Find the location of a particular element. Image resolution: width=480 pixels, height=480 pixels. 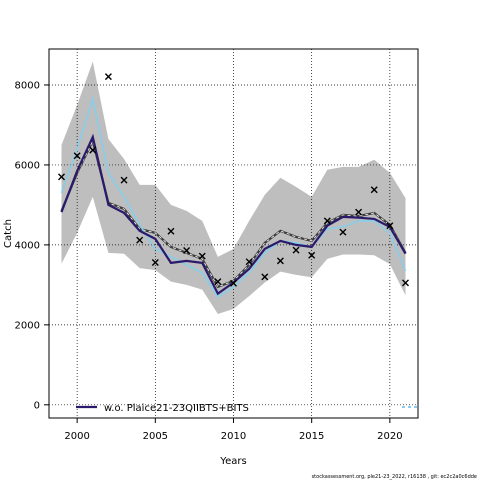

y-axis: 0 2000 4000 6000 8000 is located at coordinates (32, 245).